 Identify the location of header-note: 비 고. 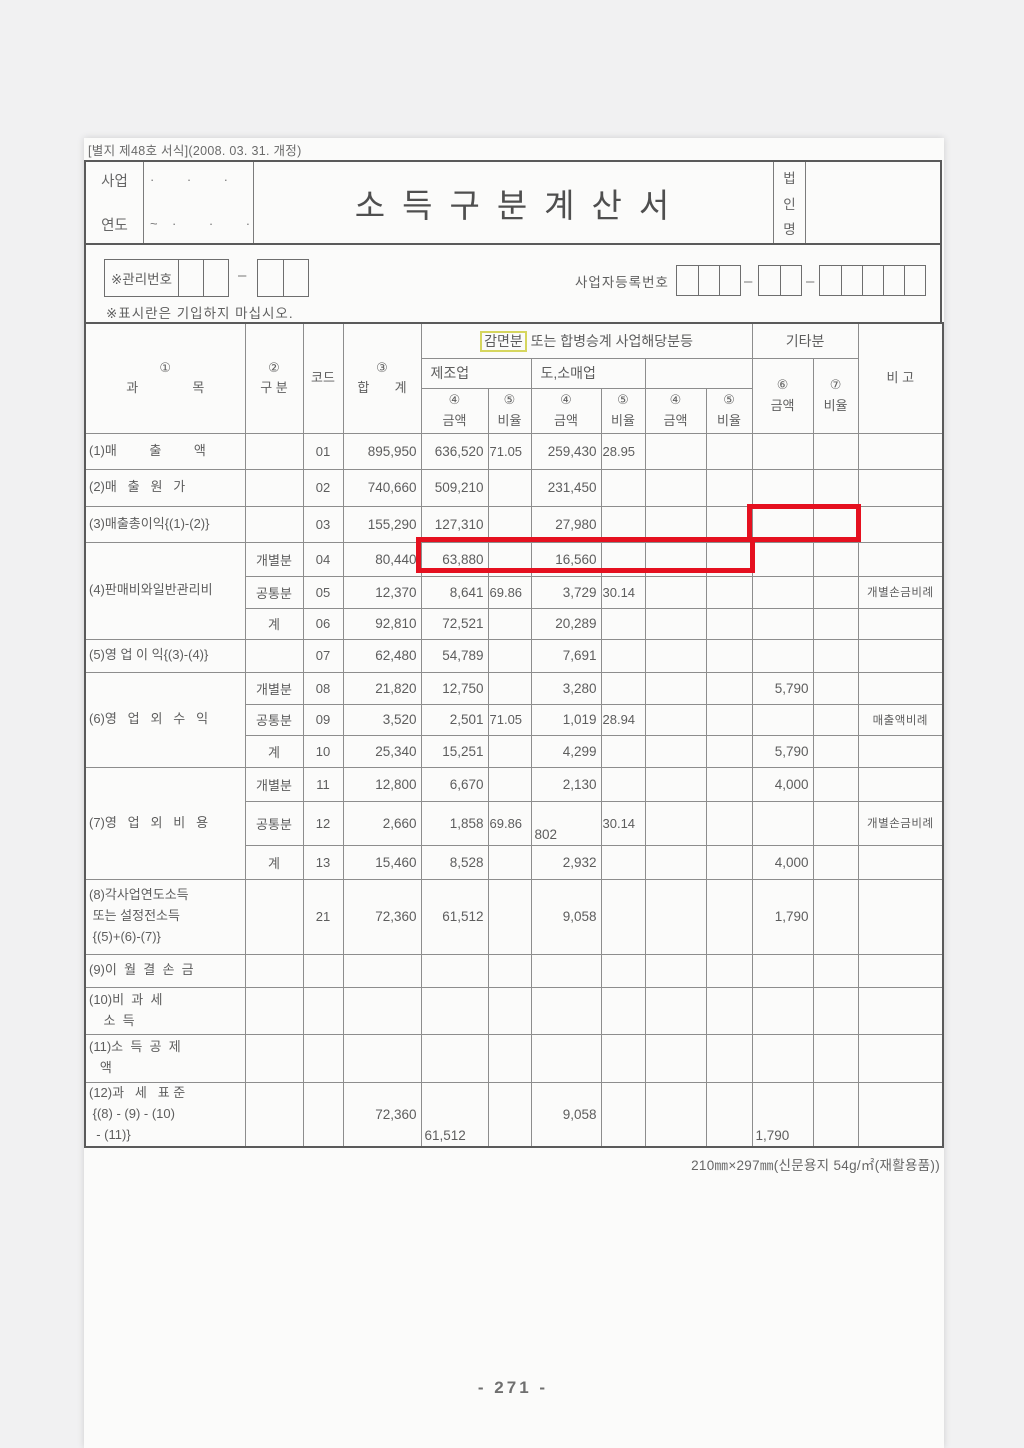
(900, 378).